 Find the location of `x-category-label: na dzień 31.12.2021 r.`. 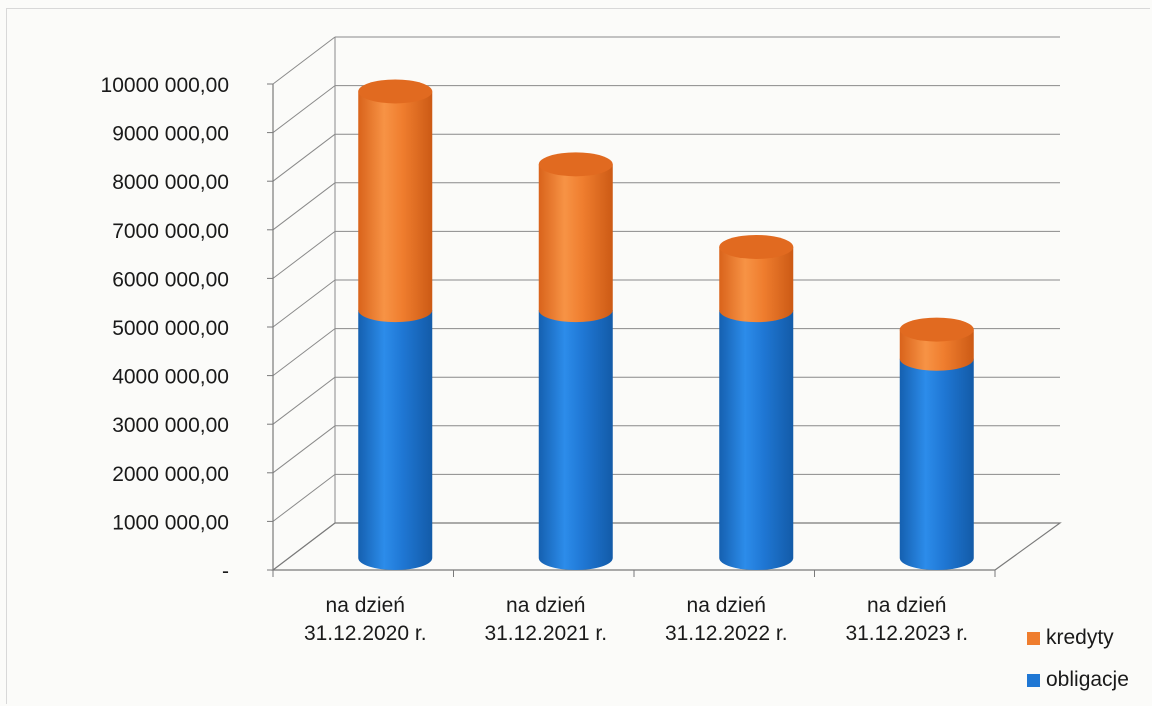

x-category-label: na dzień 31.12.2021 r. is located at coordinates (545, 619).